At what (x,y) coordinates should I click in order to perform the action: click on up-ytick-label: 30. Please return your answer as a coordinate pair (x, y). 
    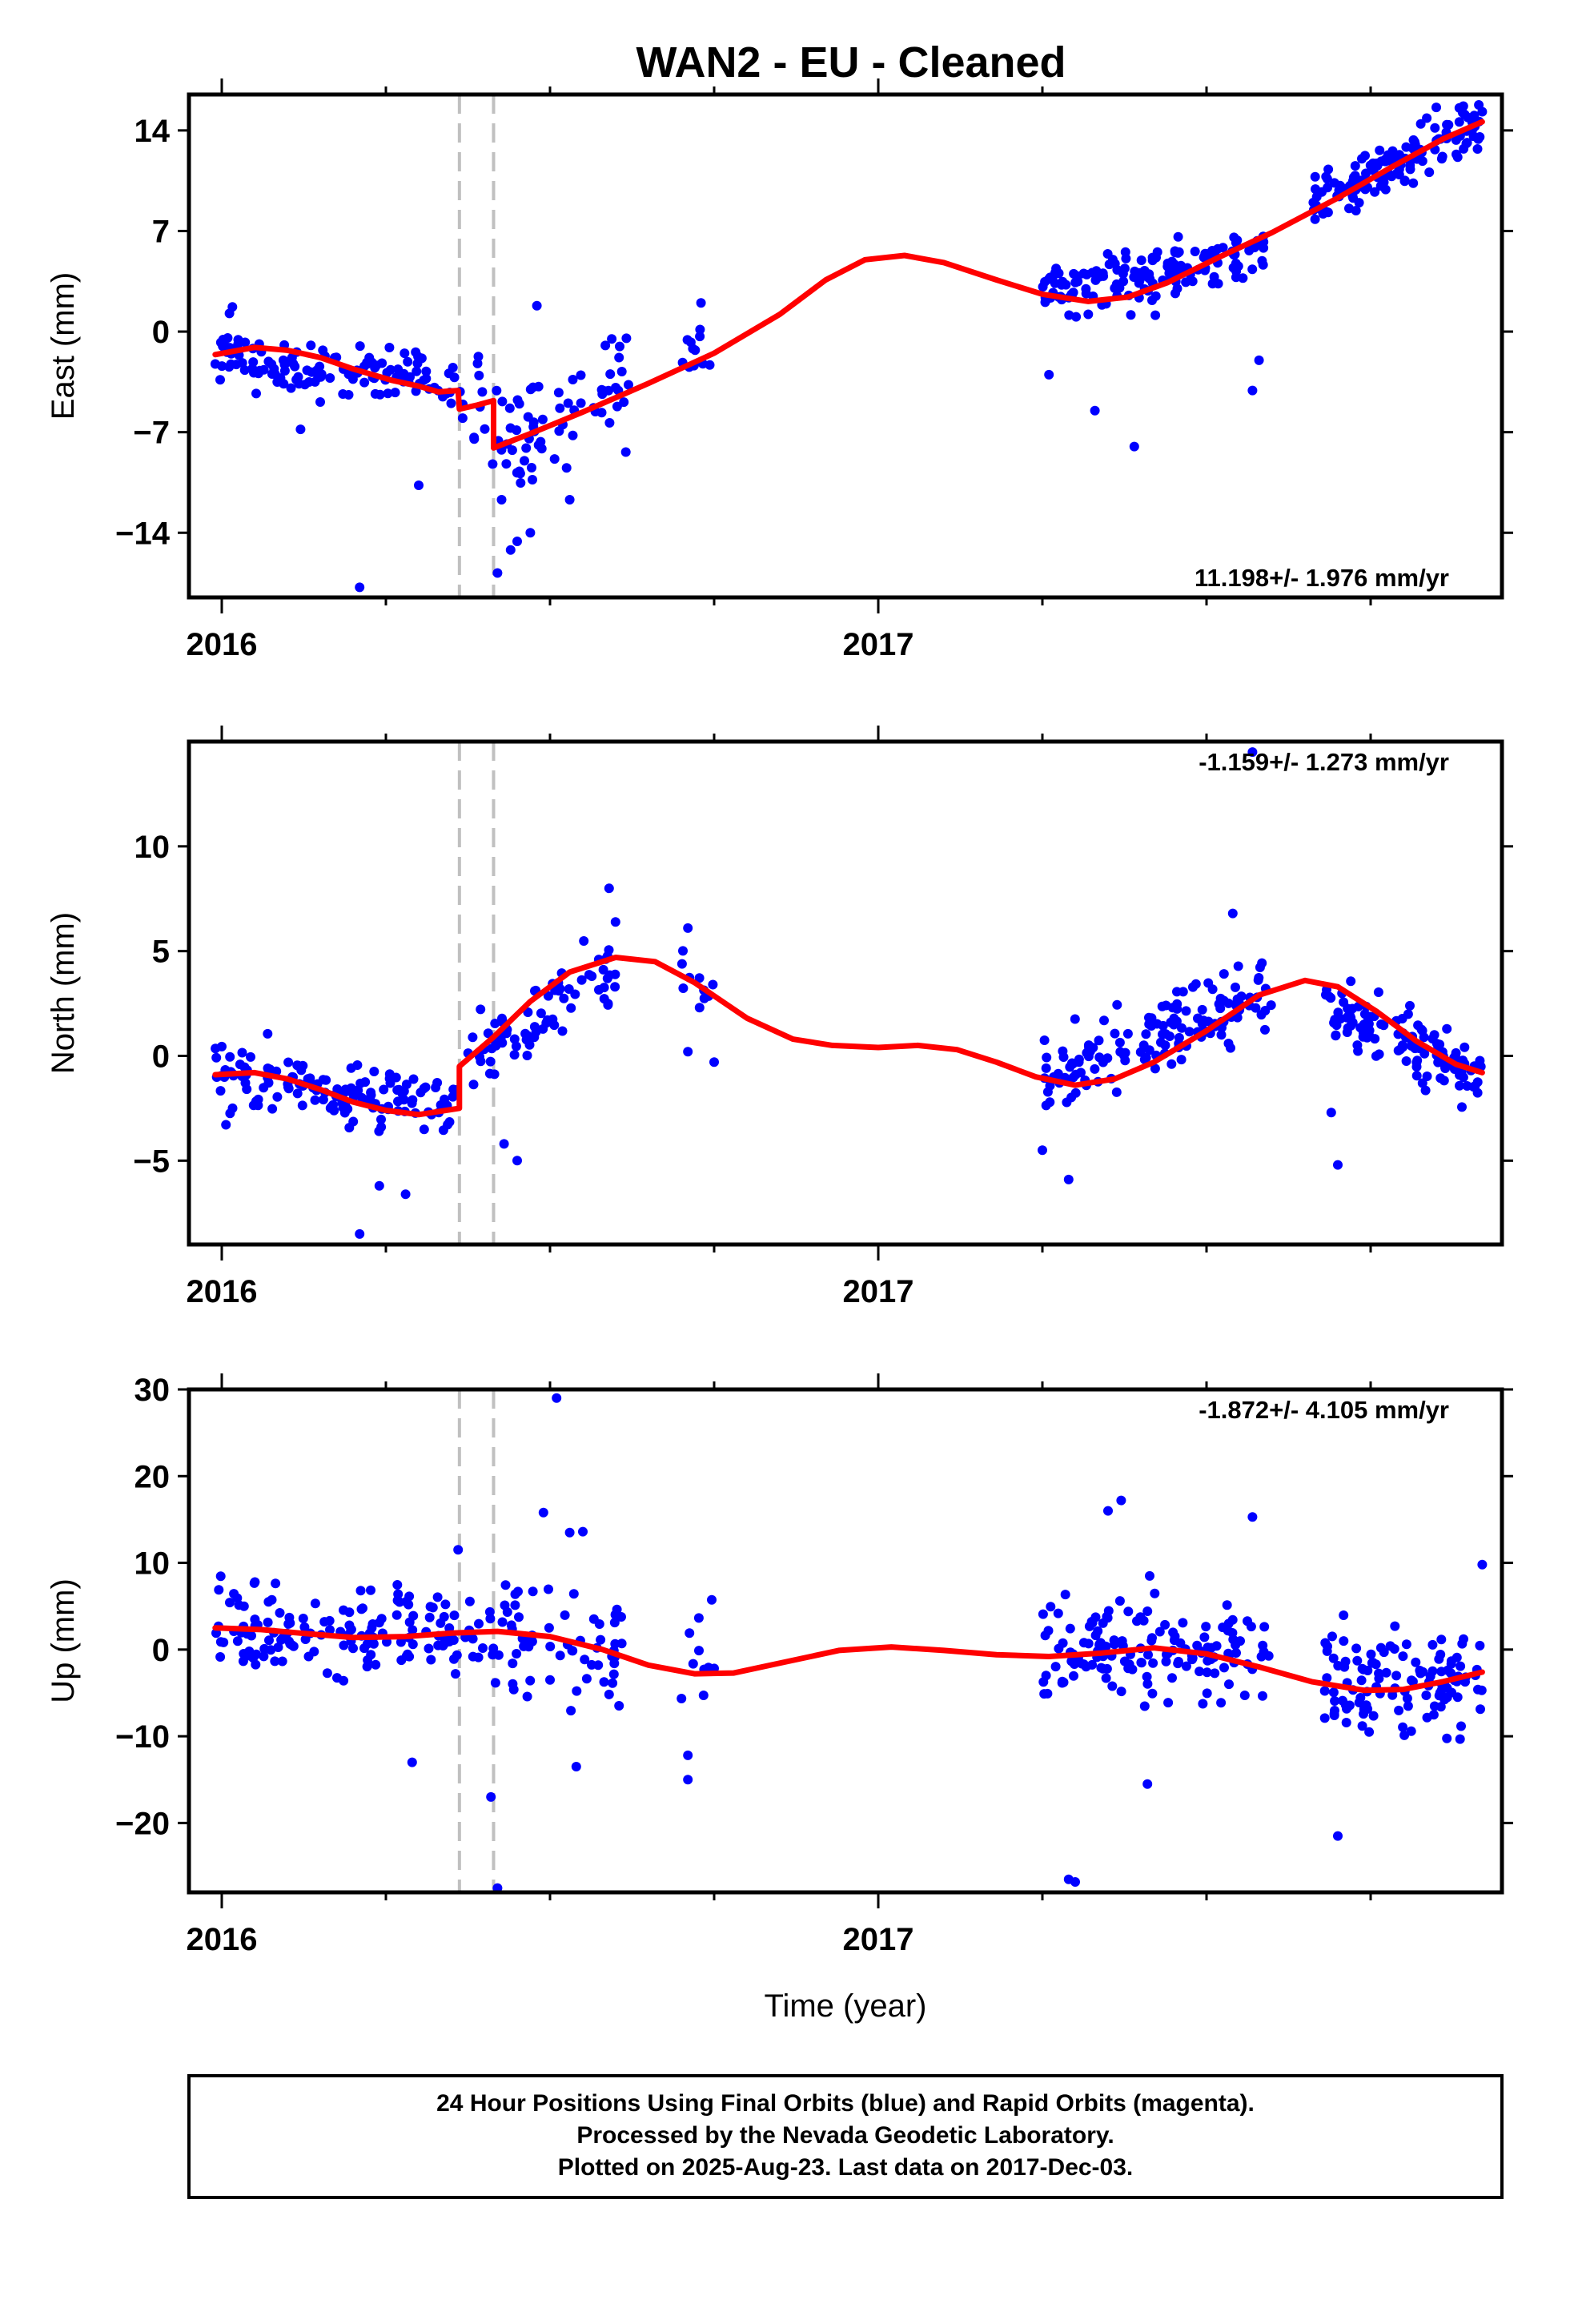
    Looking at the image, I should click on (153, 1390).